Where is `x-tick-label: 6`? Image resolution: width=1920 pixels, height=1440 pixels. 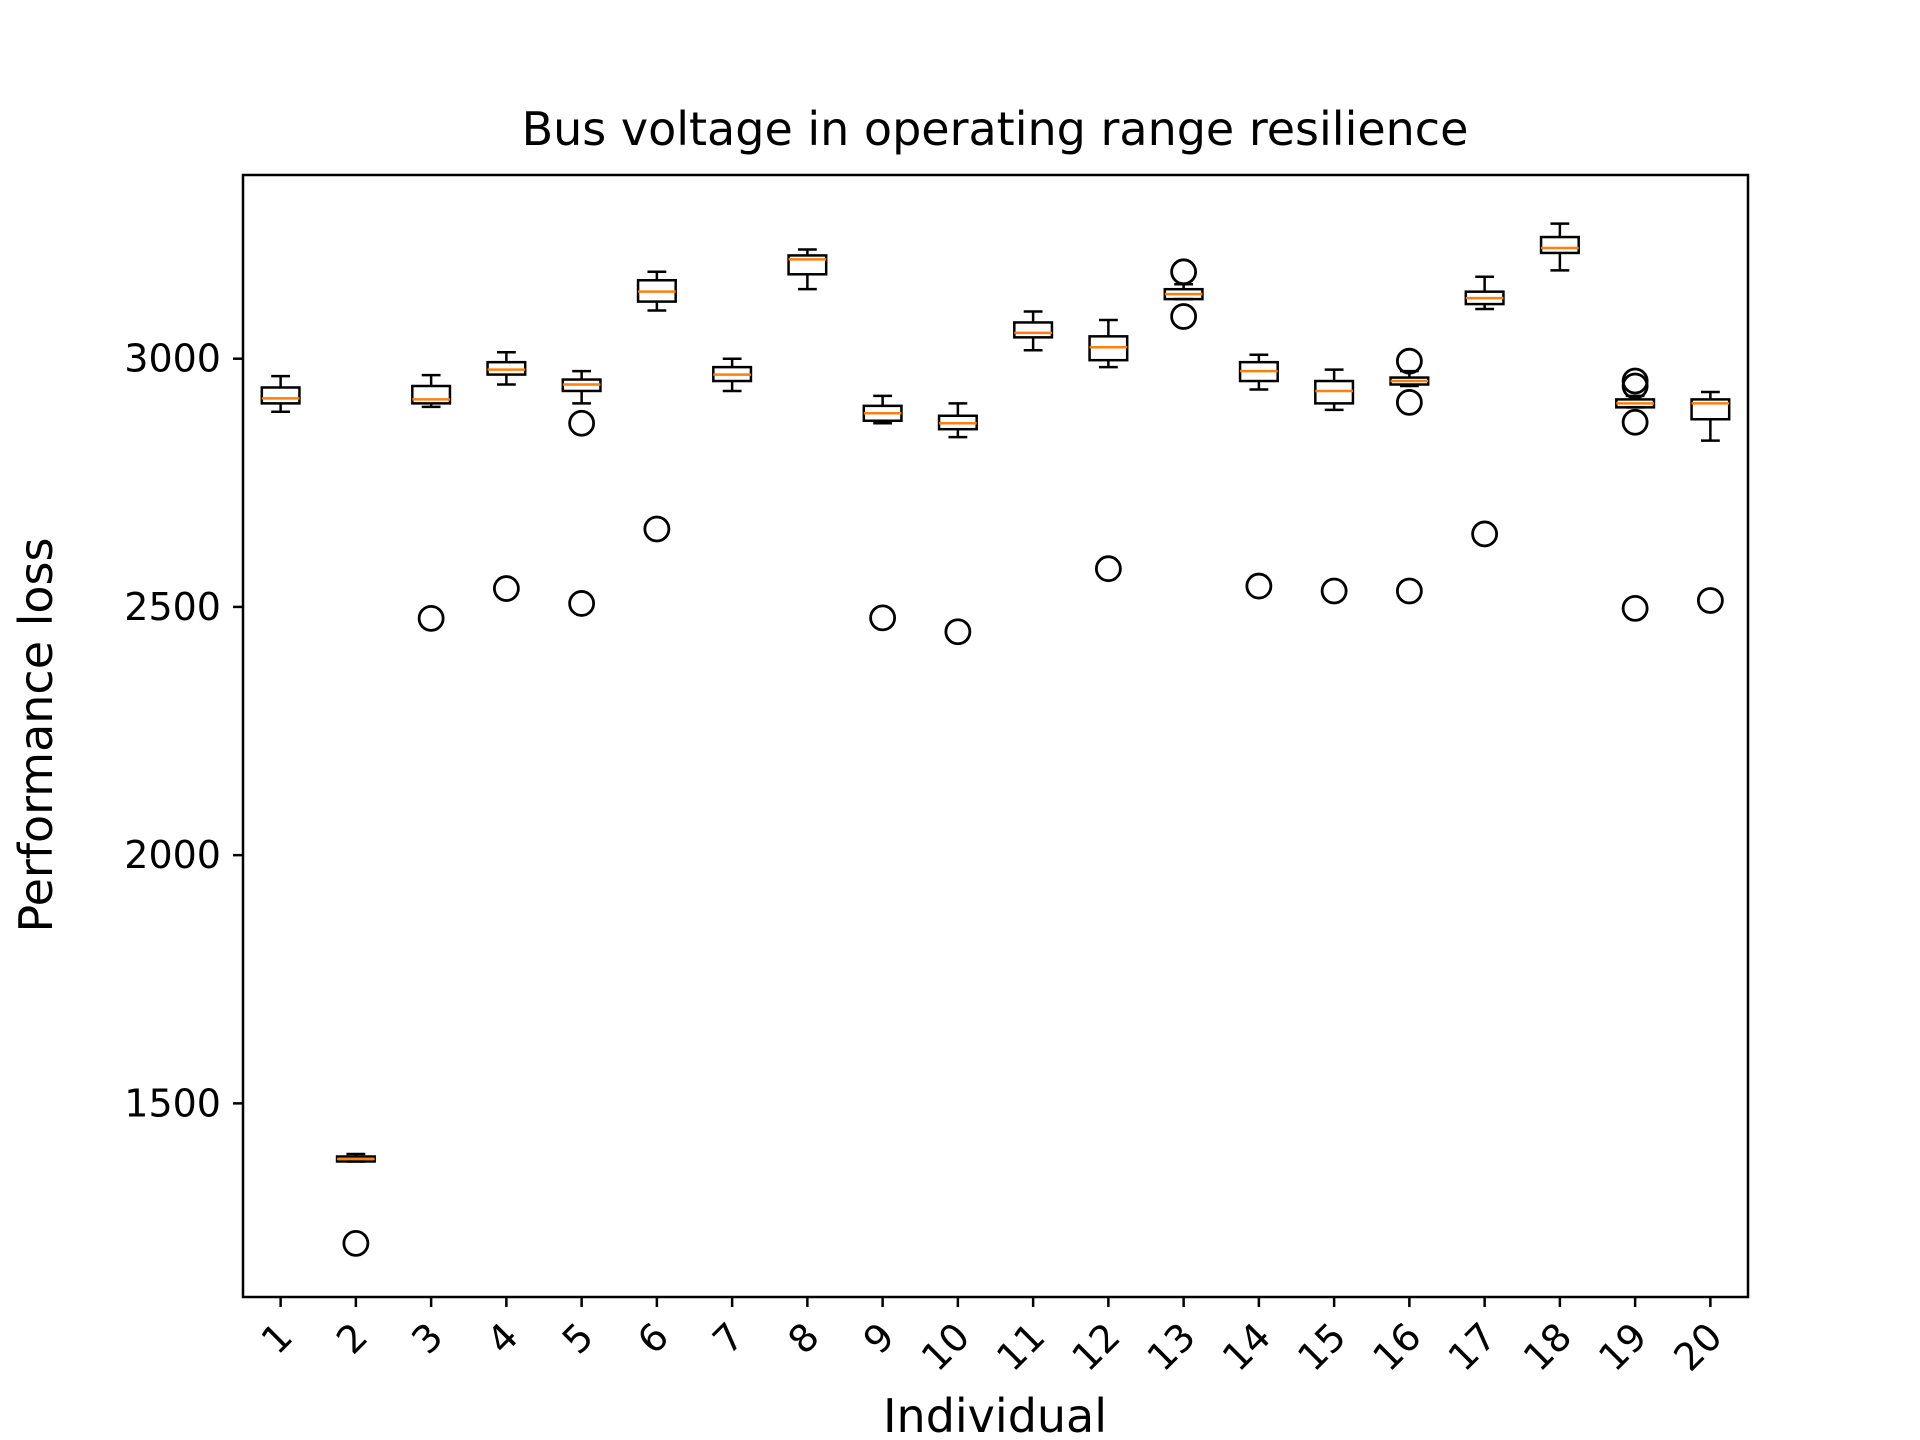
x-tick-label: 6 is located at coordinates (653, 1338).